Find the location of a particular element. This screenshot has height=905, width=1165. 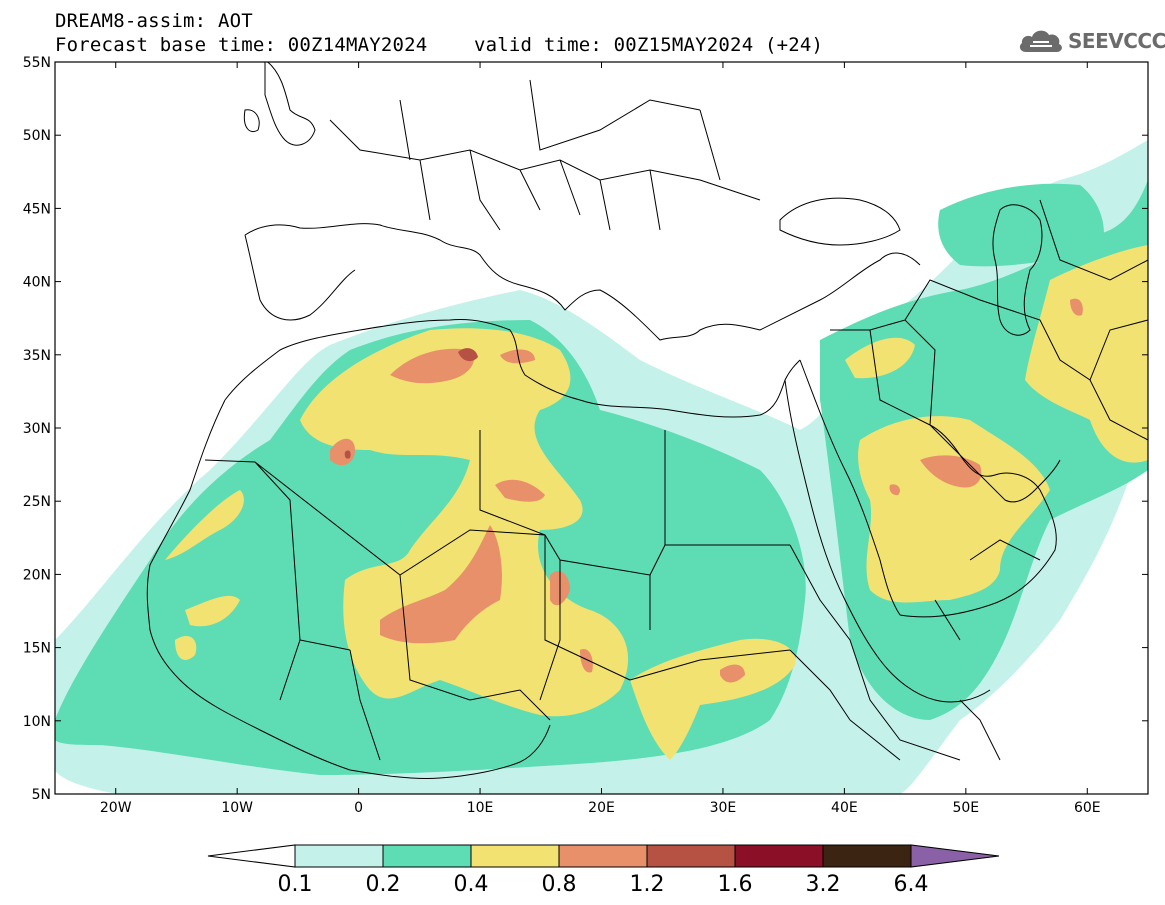

coastline-uk is located at coordinates (279, 104).